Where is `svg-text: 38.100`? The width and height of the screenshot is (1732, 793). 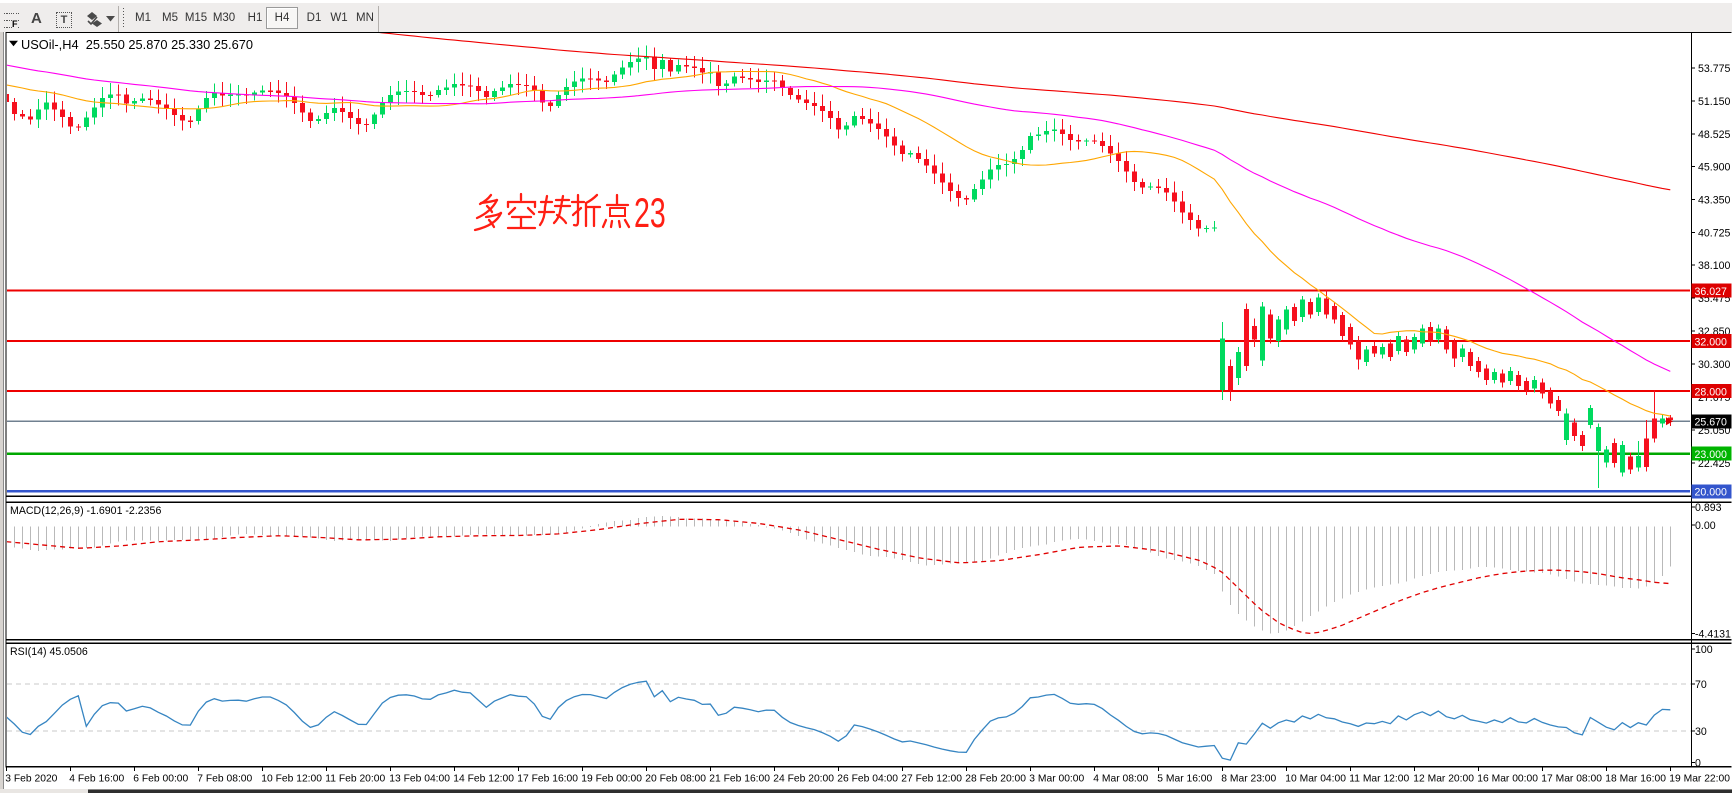
svg-text: 38.100 is located at coordinates (1714, 266).